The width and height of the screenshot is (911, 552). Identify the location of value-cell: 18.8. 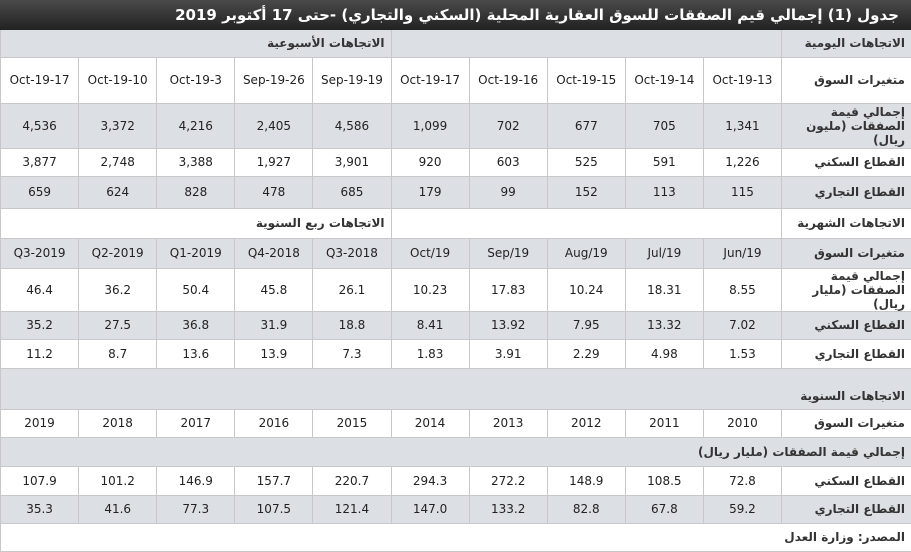
(352, 325).